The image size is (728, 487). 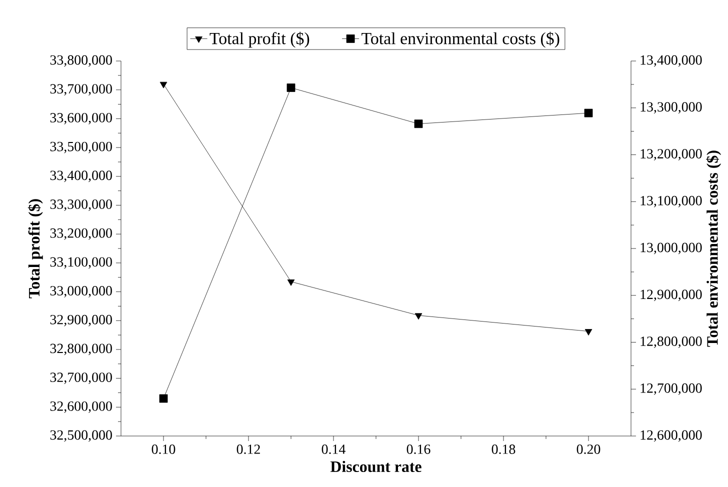 I want to click on y-tick-label: 32,900,000, so click(x=81, y=320).